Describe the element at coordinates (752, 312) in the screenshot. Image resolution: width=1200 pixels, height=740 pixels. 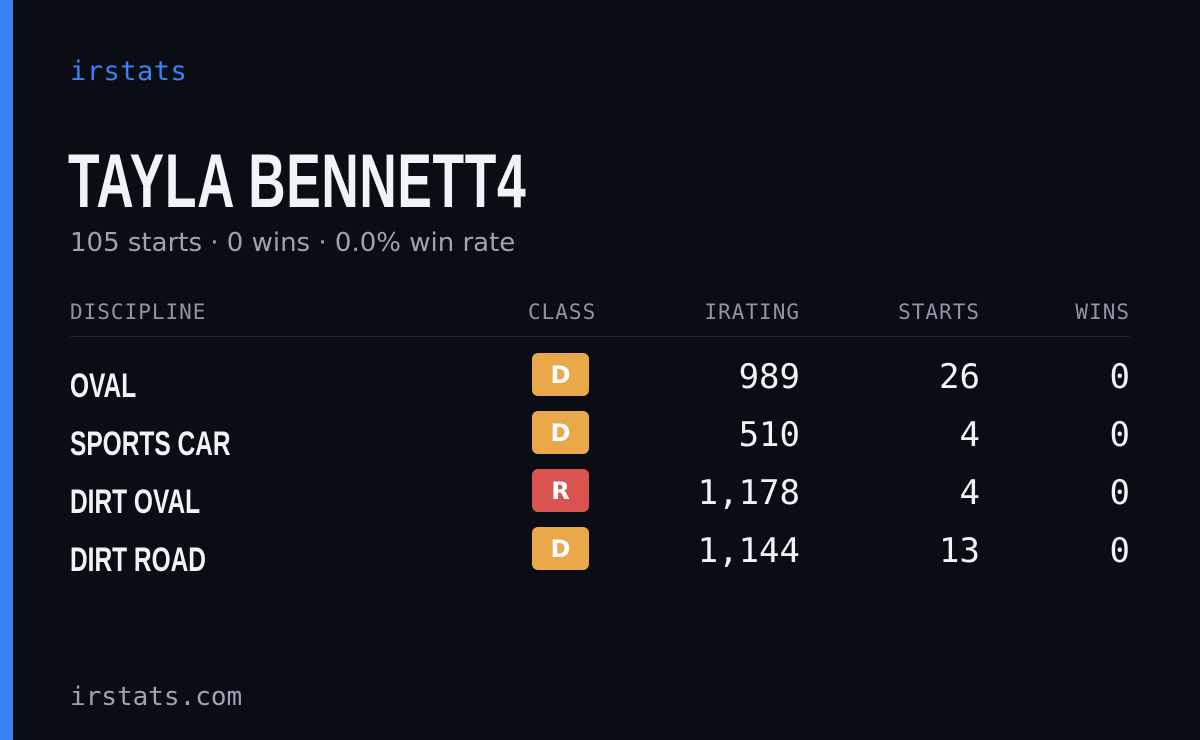
I see `header-irating: IRATING` at that location.